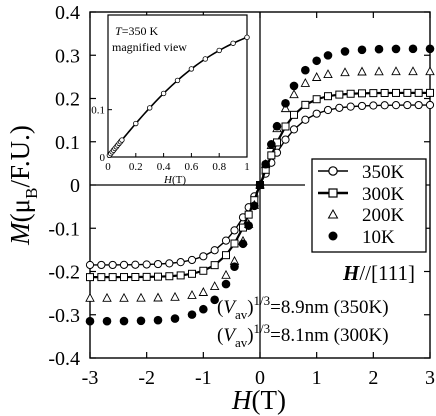 Image resolution: width=436 pixels, height=416 pixels. Describe the element at coordinates (260, 378) in the screenshot. I see `x-tick-label: 0` at that location.